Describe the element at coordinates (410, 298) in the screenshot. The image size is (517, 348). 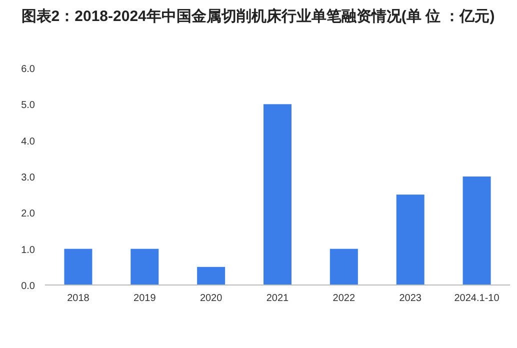
I see `x-tick-label: 2023` at that location.